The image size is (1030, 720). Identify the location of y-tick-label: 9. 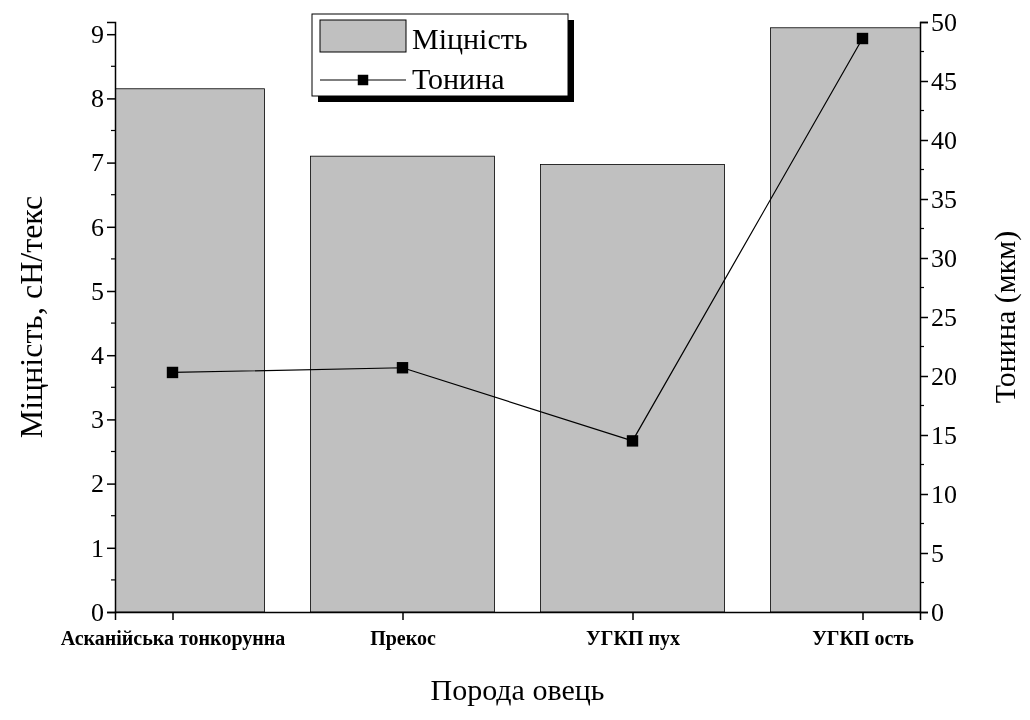
(97, 35).